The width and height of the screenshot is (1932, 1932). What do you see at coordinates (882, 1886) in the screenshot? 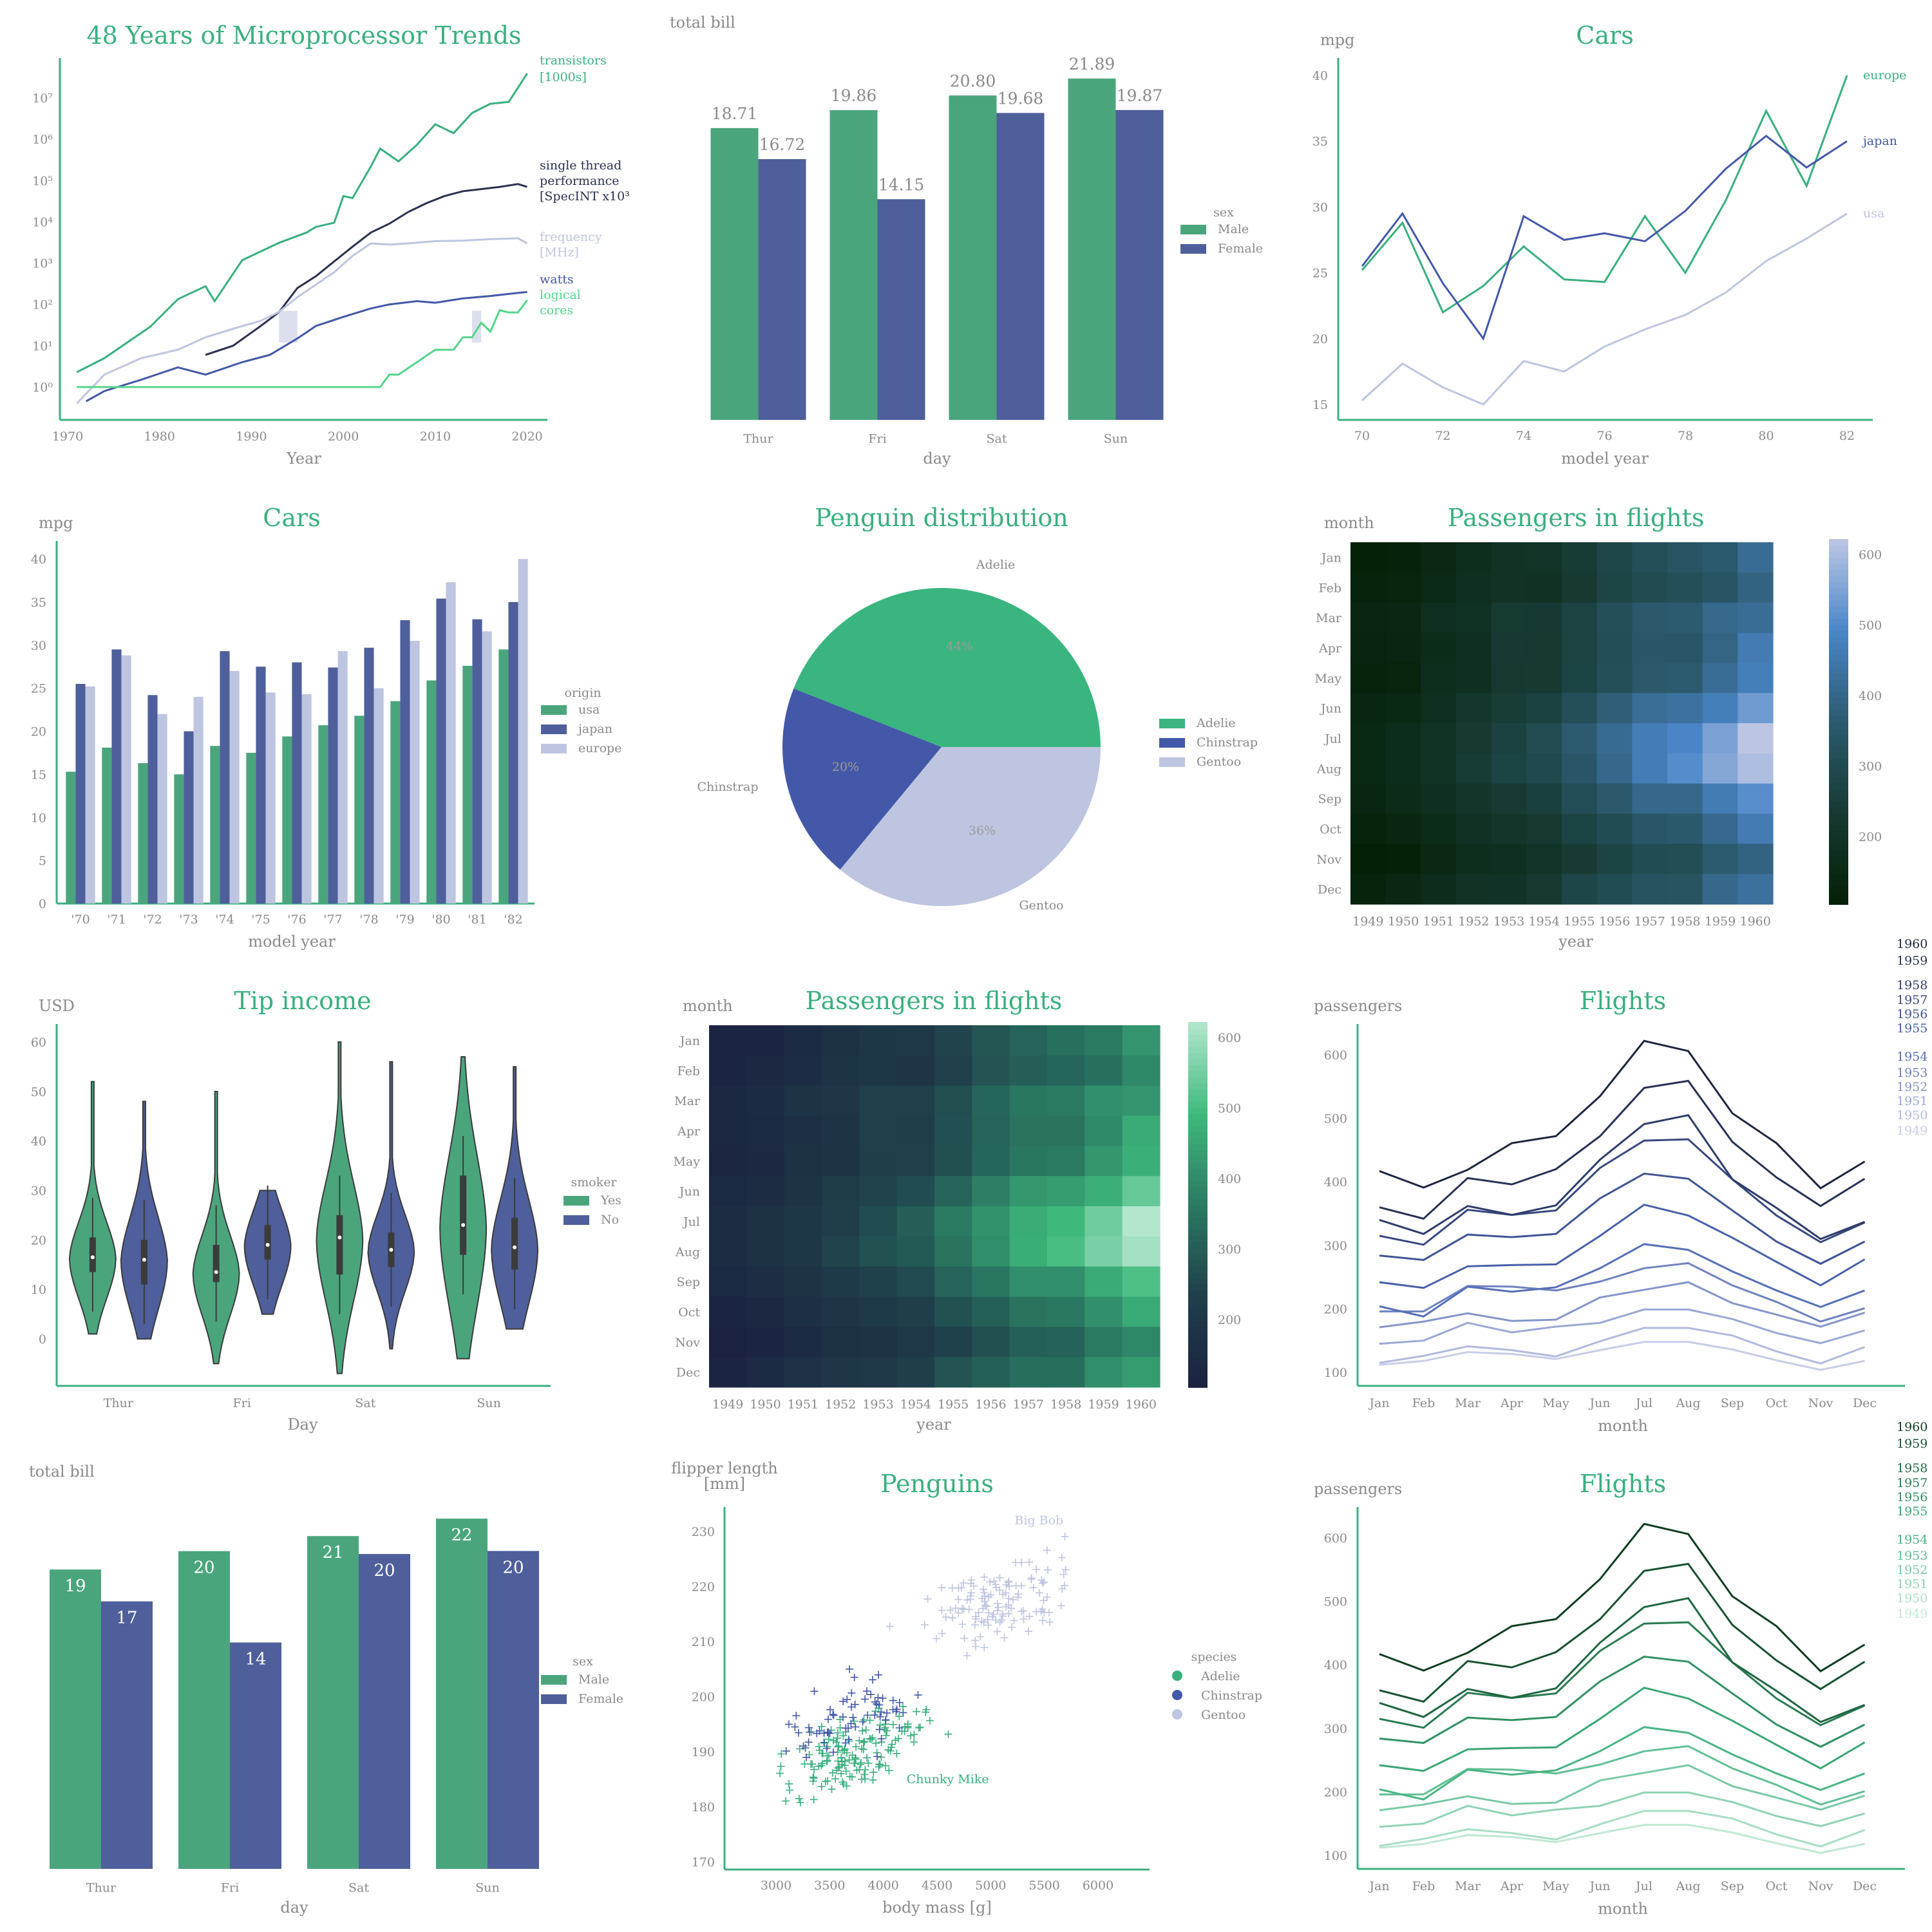
I see `x-tick-label: 4000` at bounding box center [882, 1886].